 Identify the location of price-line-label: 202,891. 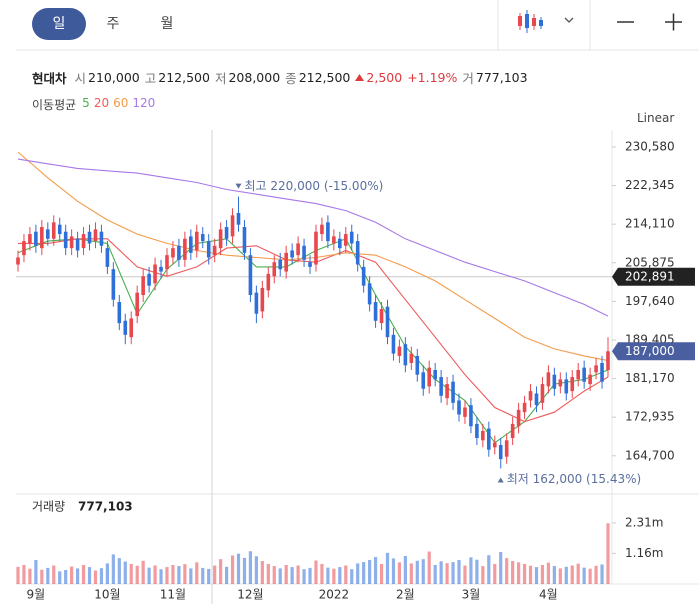
(650, 276).